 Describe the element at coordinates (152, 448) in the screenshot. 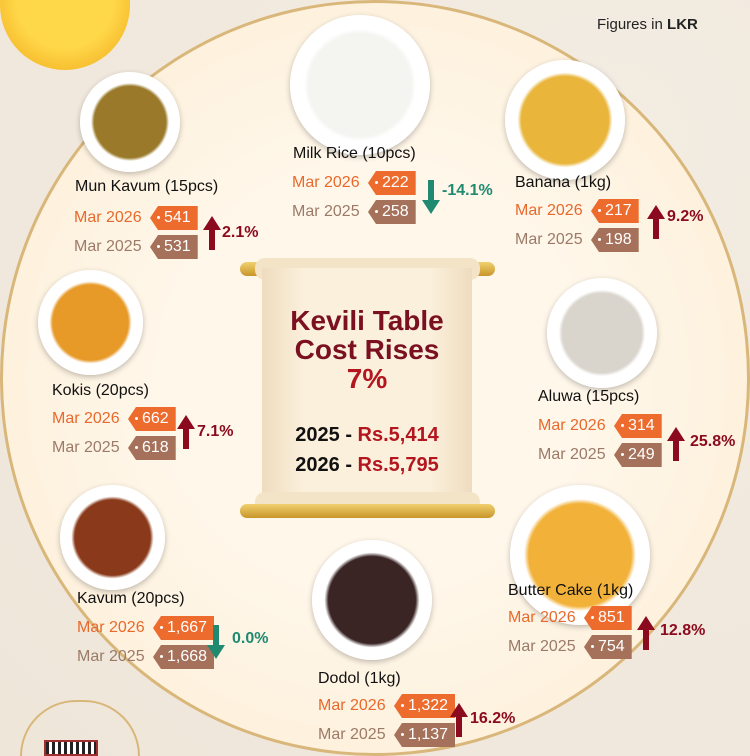

I see `price-tag-2025: 618` at that location.